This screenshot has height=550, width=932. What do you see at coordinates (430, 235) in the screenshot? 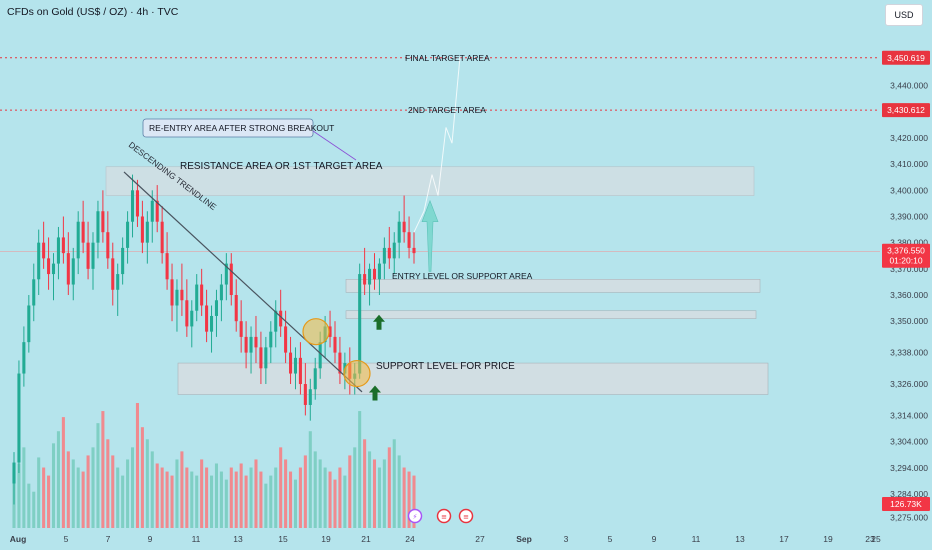
I see `forecast-arrow-icon` at bounding box center [430, 235].